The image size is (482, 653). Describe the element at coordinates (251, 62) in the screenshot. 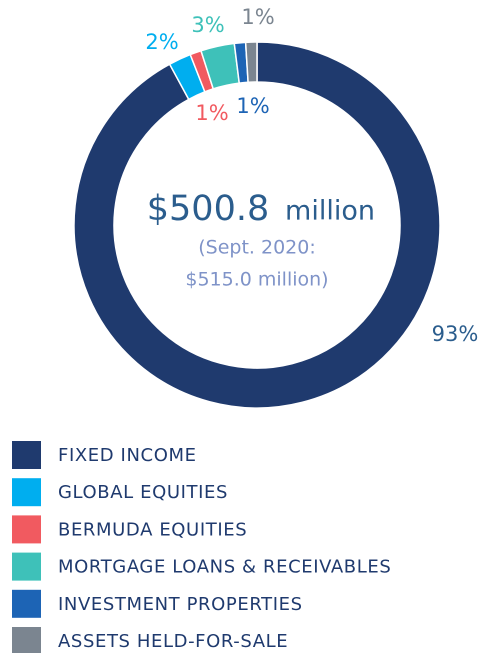

I see `slice` at that location.